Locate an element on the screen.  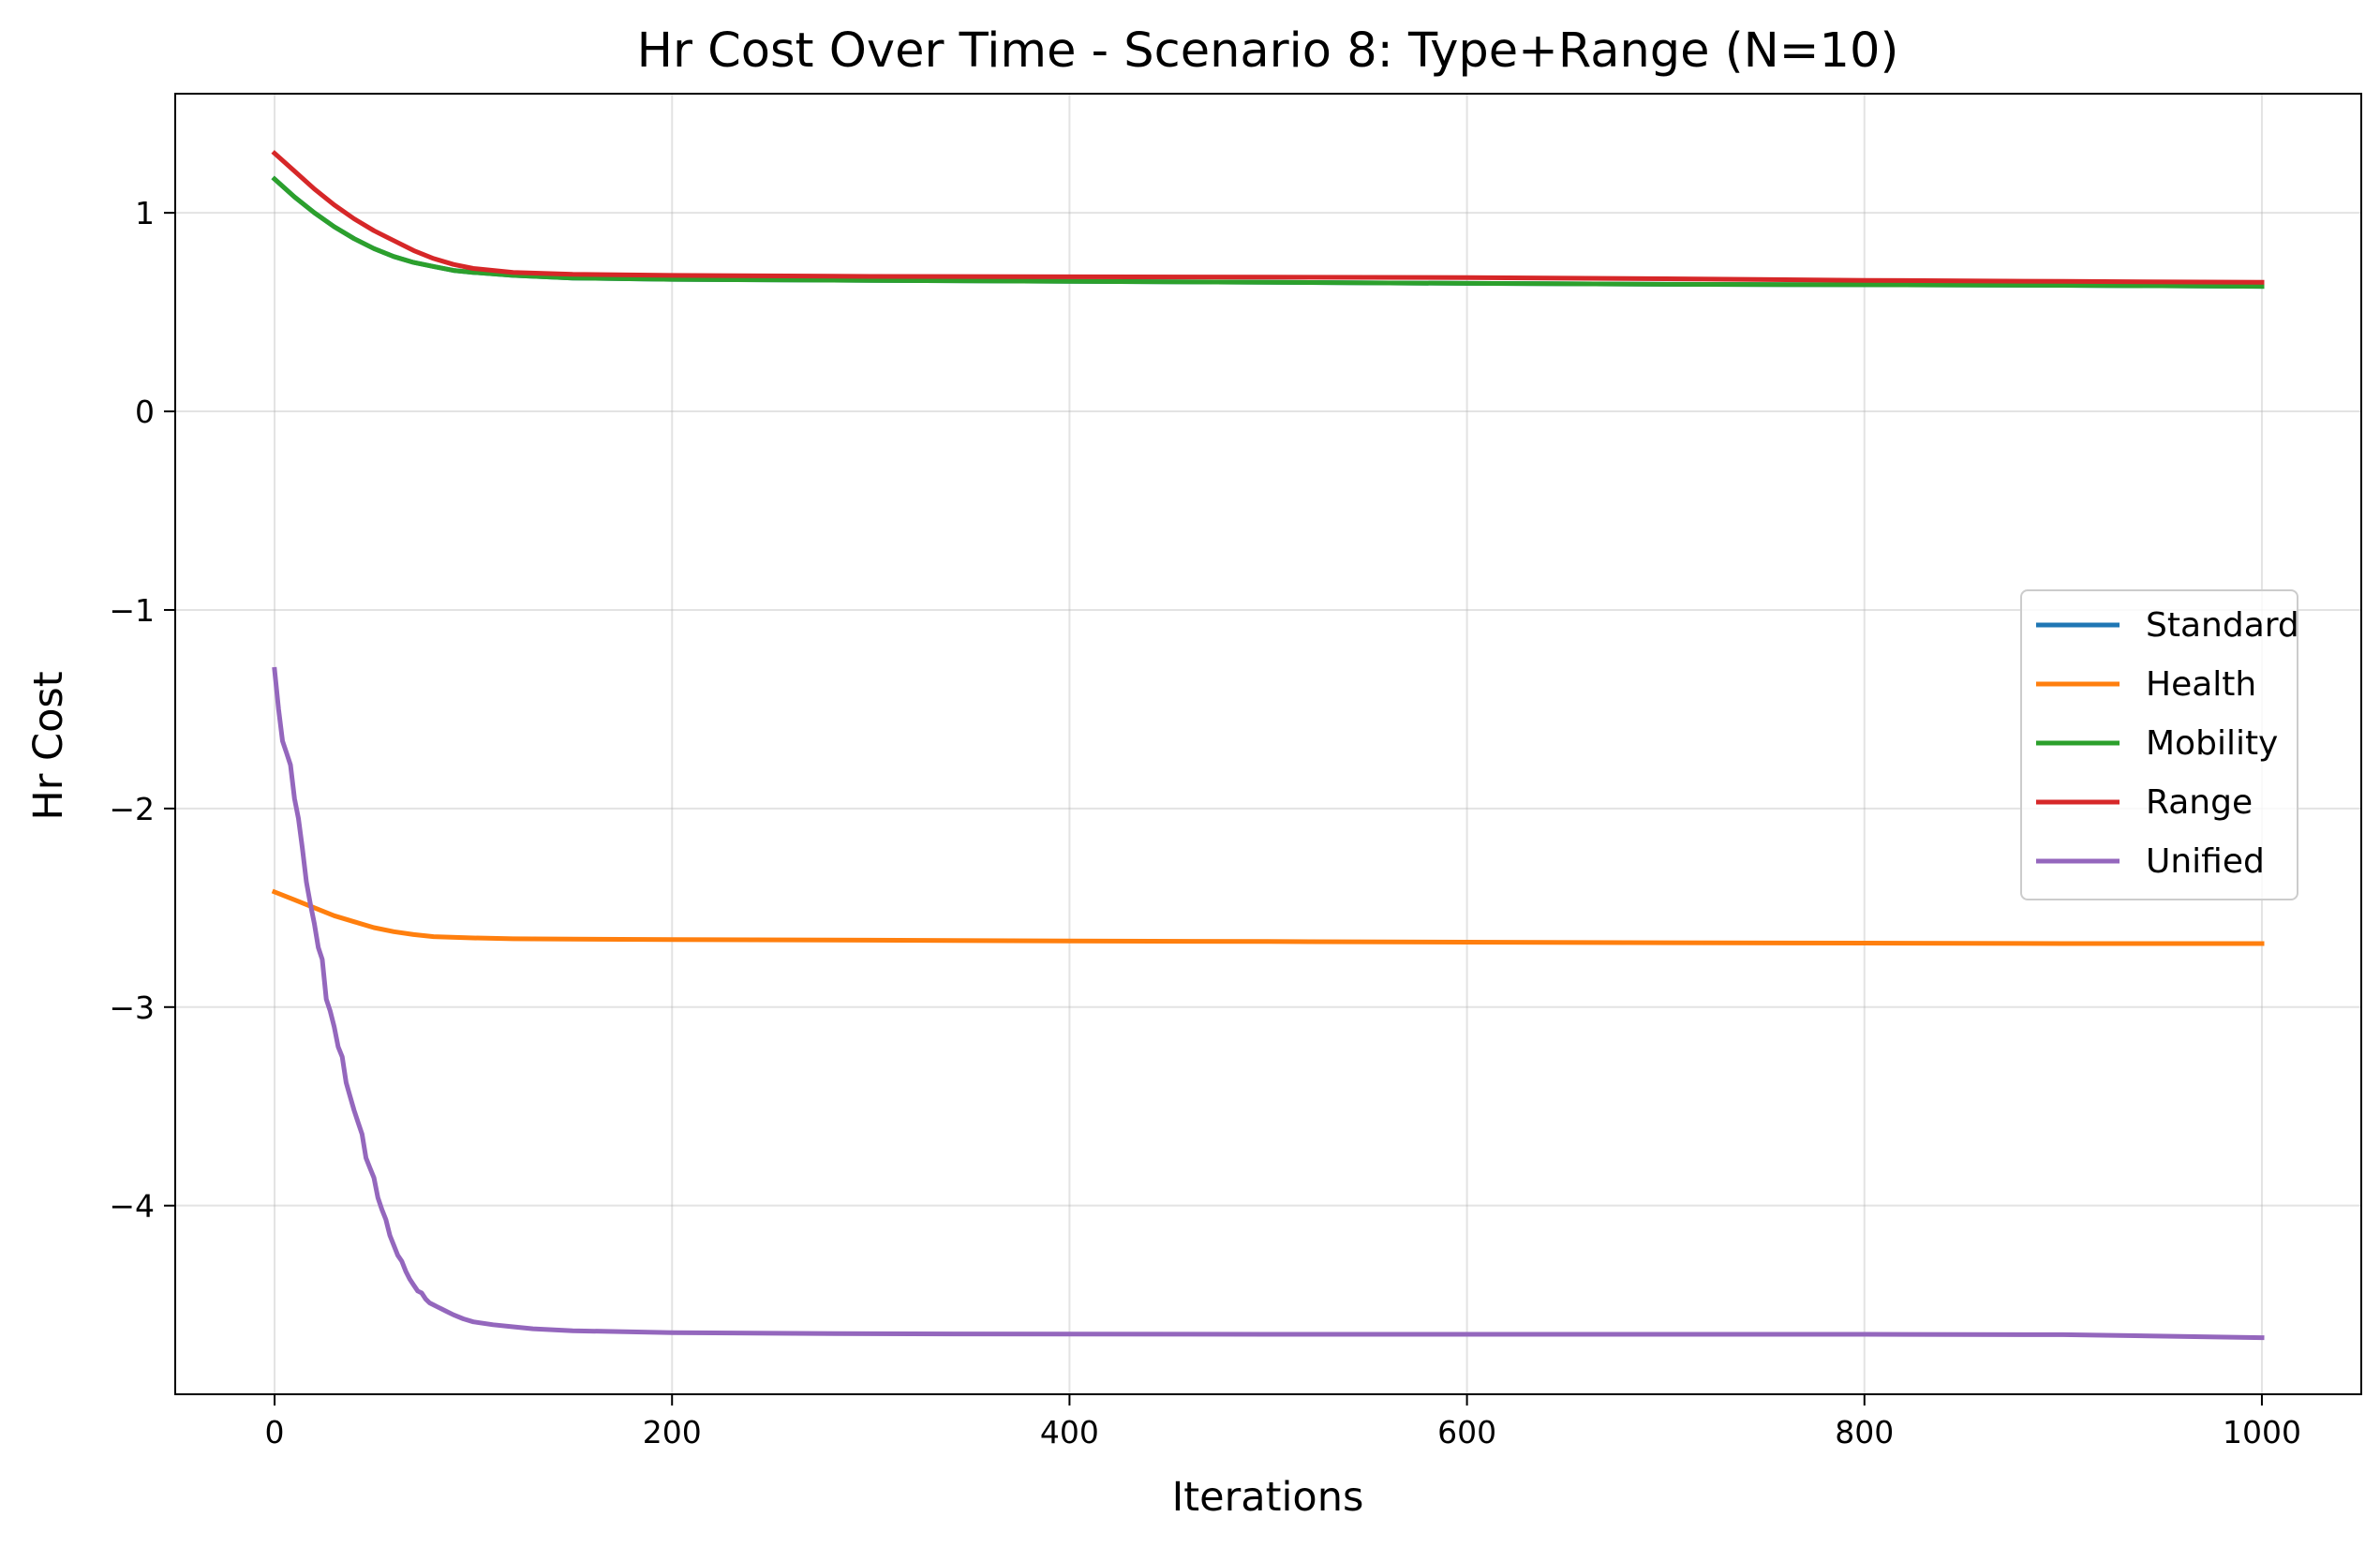
legend-frame is located at coordinates (2159, 744).